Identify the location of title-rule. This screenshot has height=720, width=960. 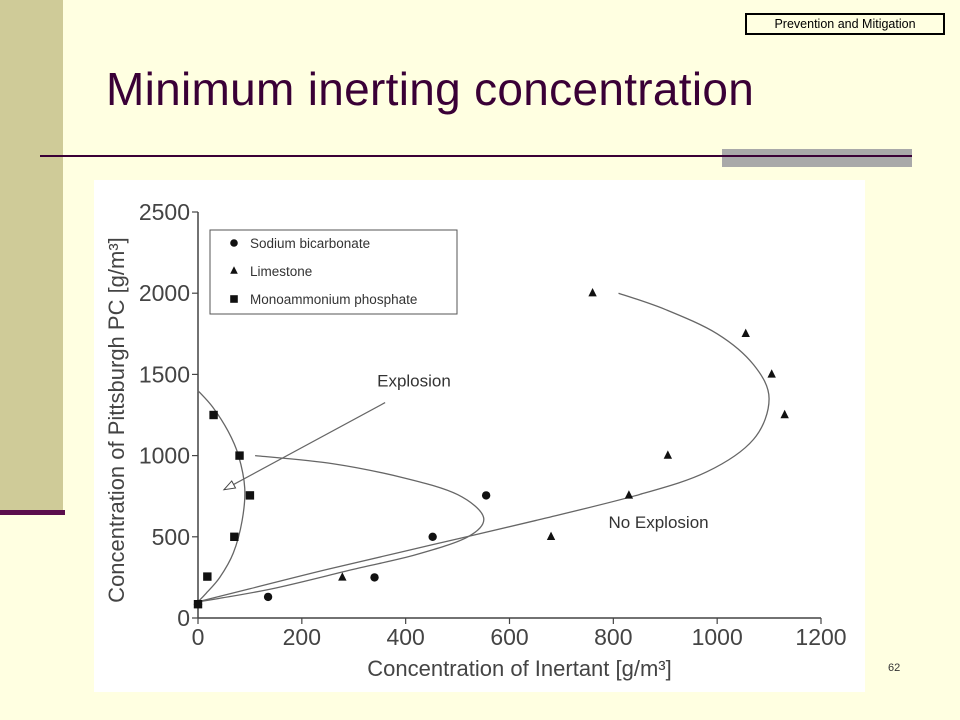
(476, 156).